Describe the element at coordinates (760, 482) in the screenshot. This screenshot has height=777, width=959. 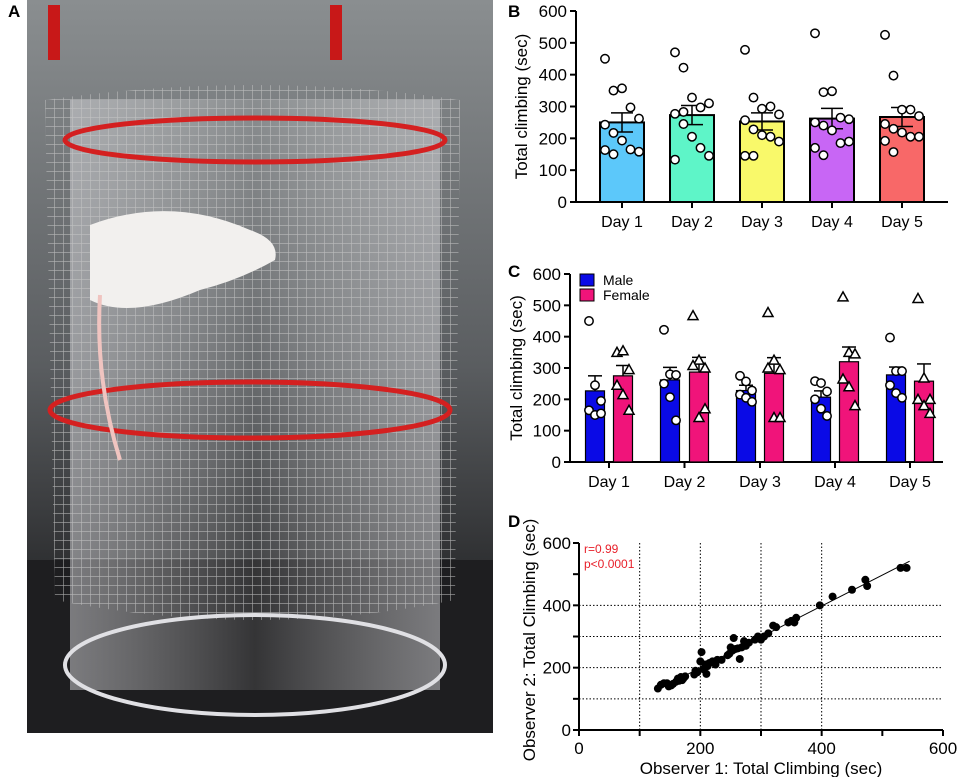
I see `x-tick-label: Day 3` at that location.